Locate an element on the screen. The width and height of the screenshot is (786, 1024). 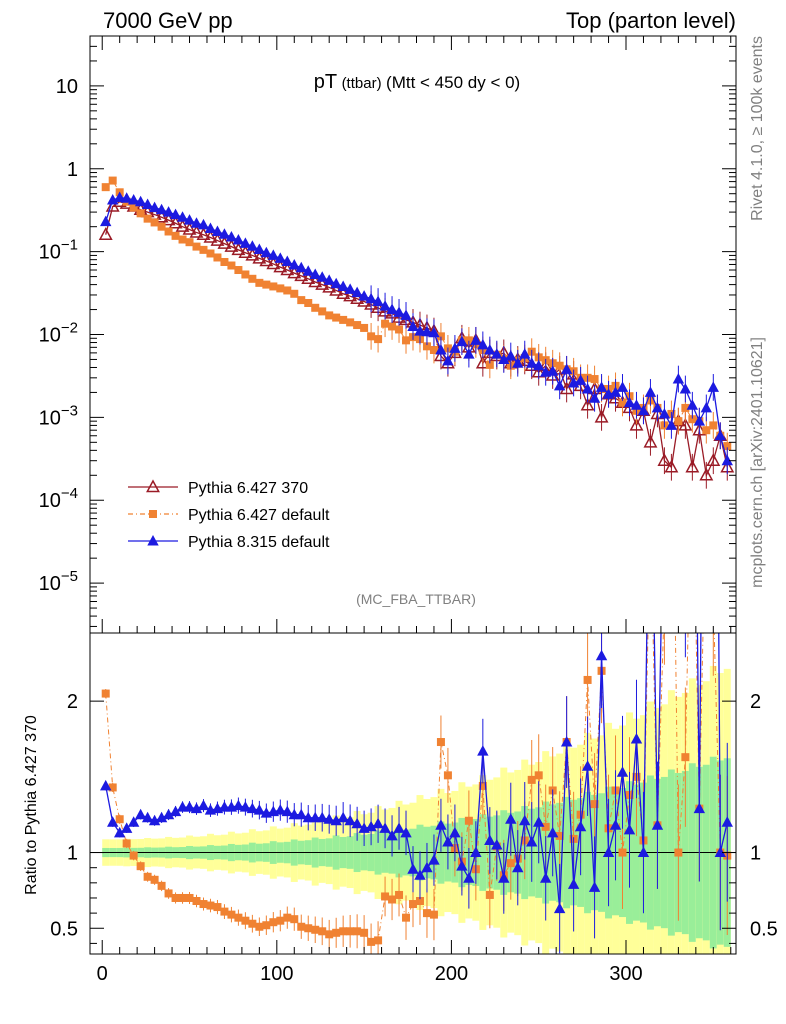
x-tick-label: 0 is located at coordinates (102, 974).